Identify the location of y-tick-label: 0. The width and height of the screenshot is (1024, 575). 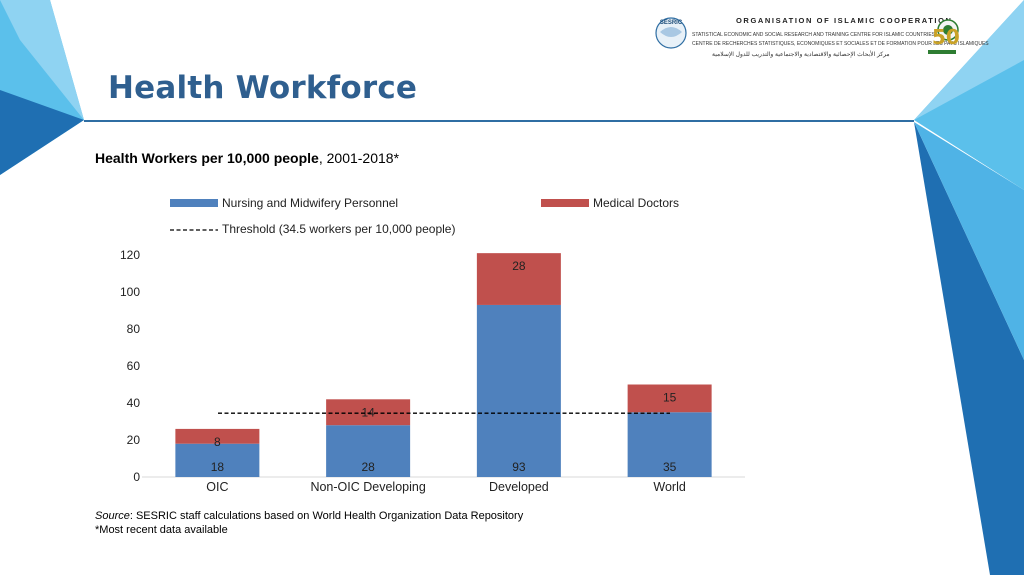
(136, 477).